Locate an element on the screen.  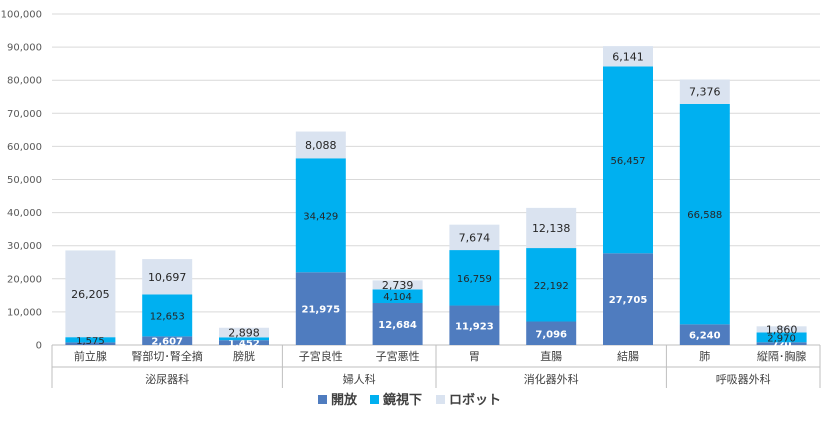
y-tick-label: 80,000 is located at coordinates (24, 81).